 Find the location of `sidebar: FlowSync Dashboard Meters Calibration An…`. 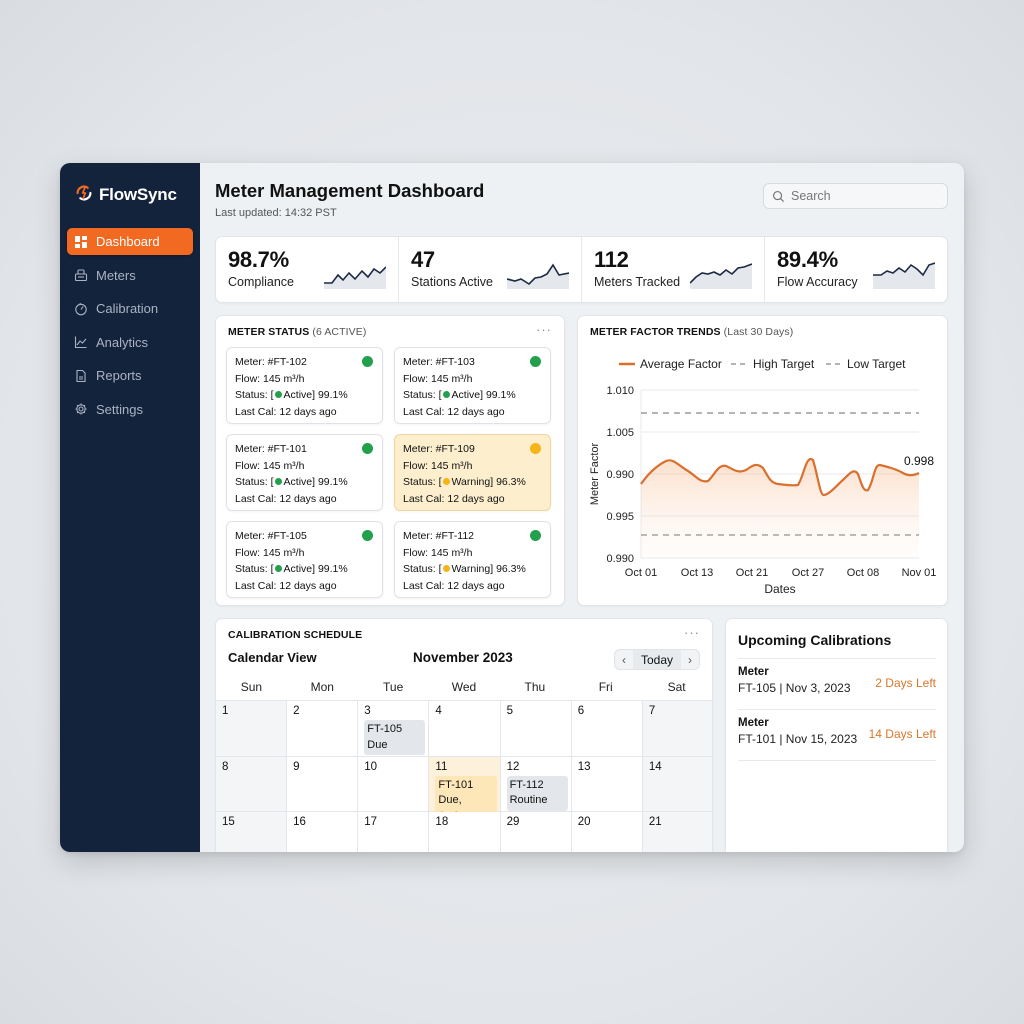

sidebar: FlowSync Dashboard Meters Calibration An… is located at coordinates (130, 507).